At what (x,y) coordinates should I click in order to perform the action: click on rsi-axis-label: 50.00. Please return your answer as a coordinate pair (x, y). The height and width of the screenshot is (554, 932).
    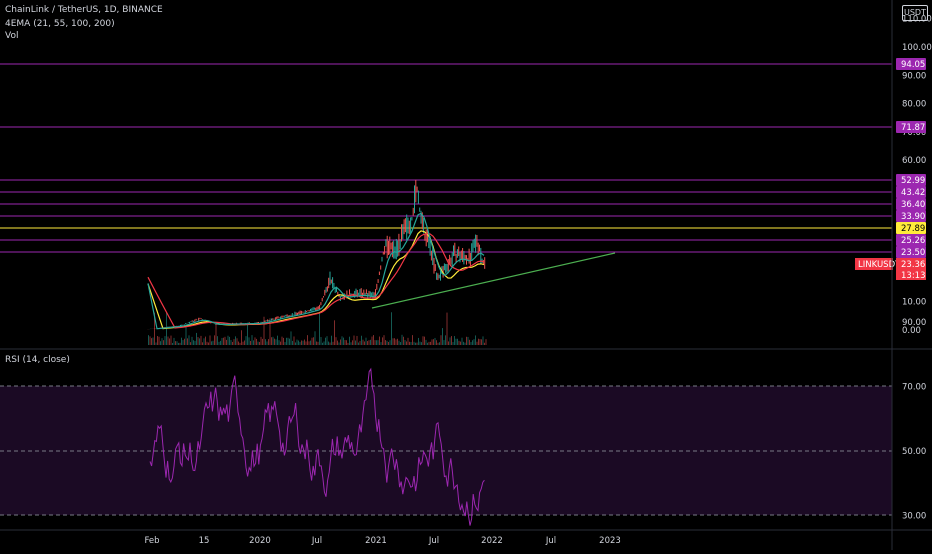
    Looking at the image, I should click on (914, 452).